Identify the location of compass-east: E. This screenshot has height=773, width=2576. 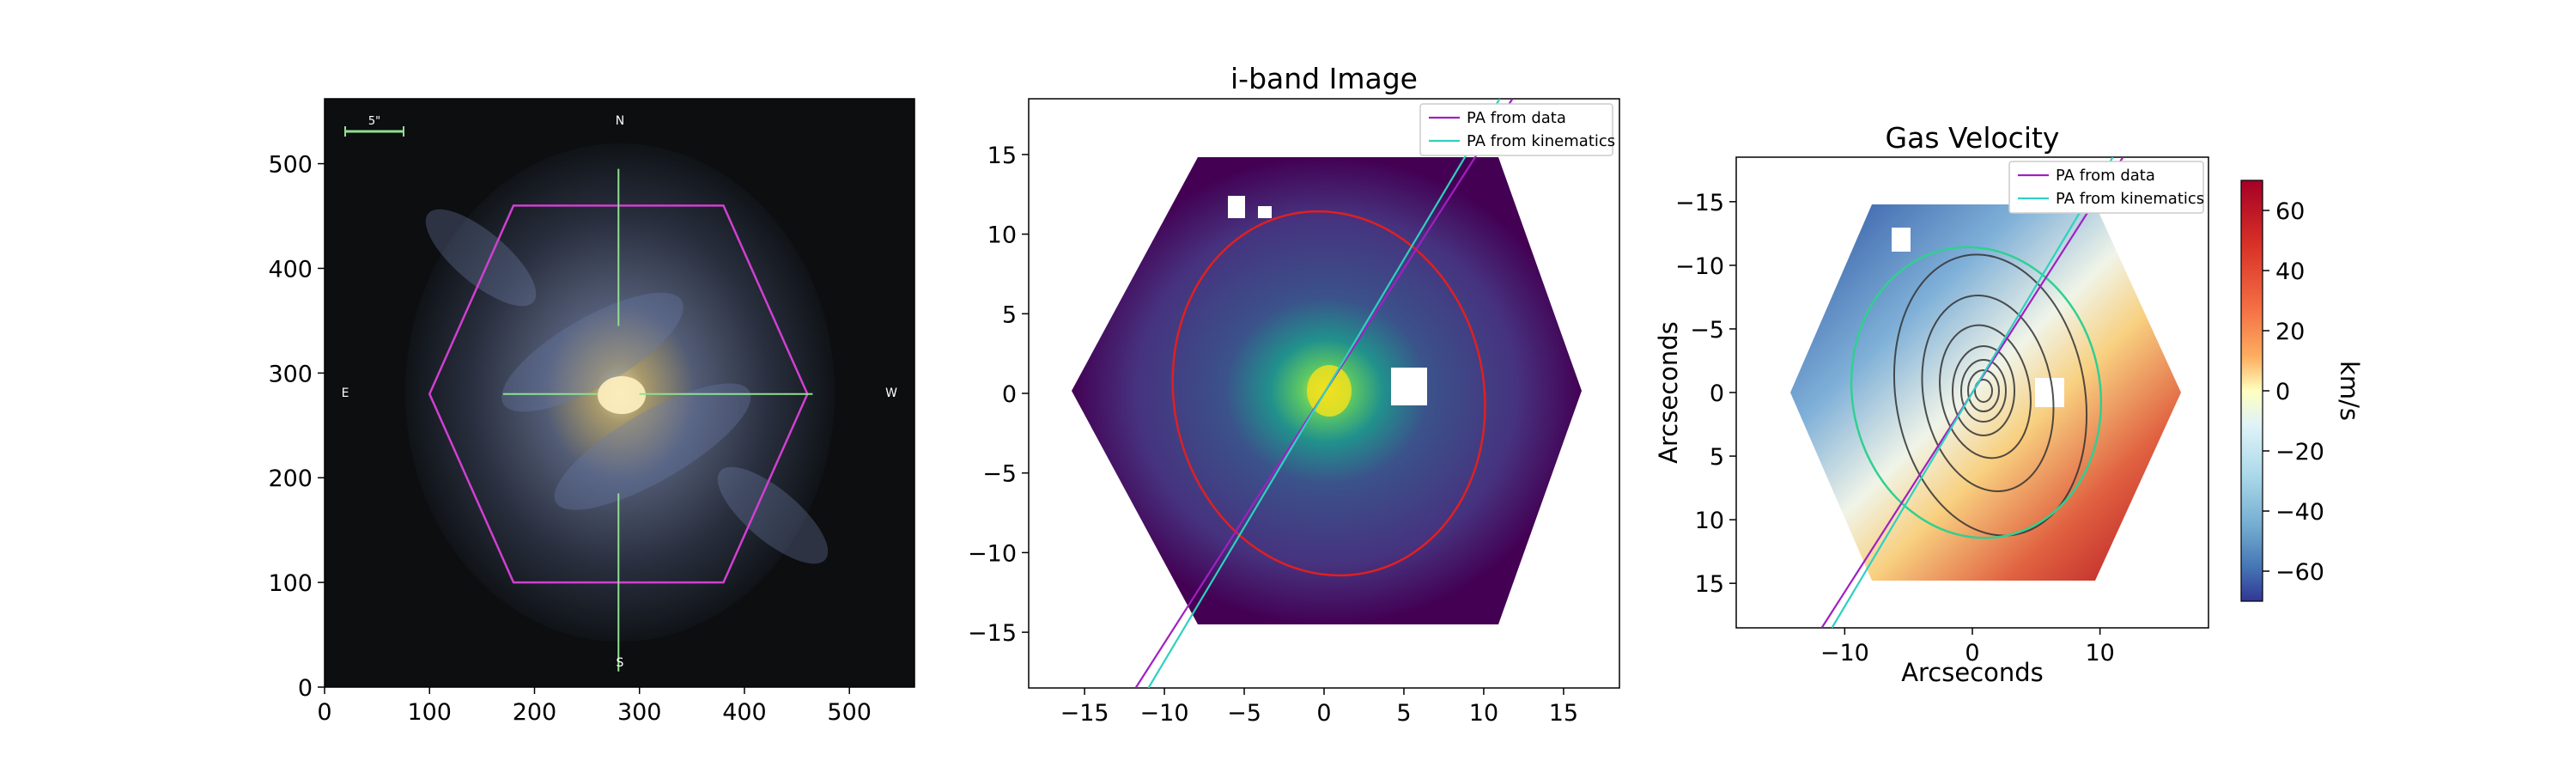
(345, 393).